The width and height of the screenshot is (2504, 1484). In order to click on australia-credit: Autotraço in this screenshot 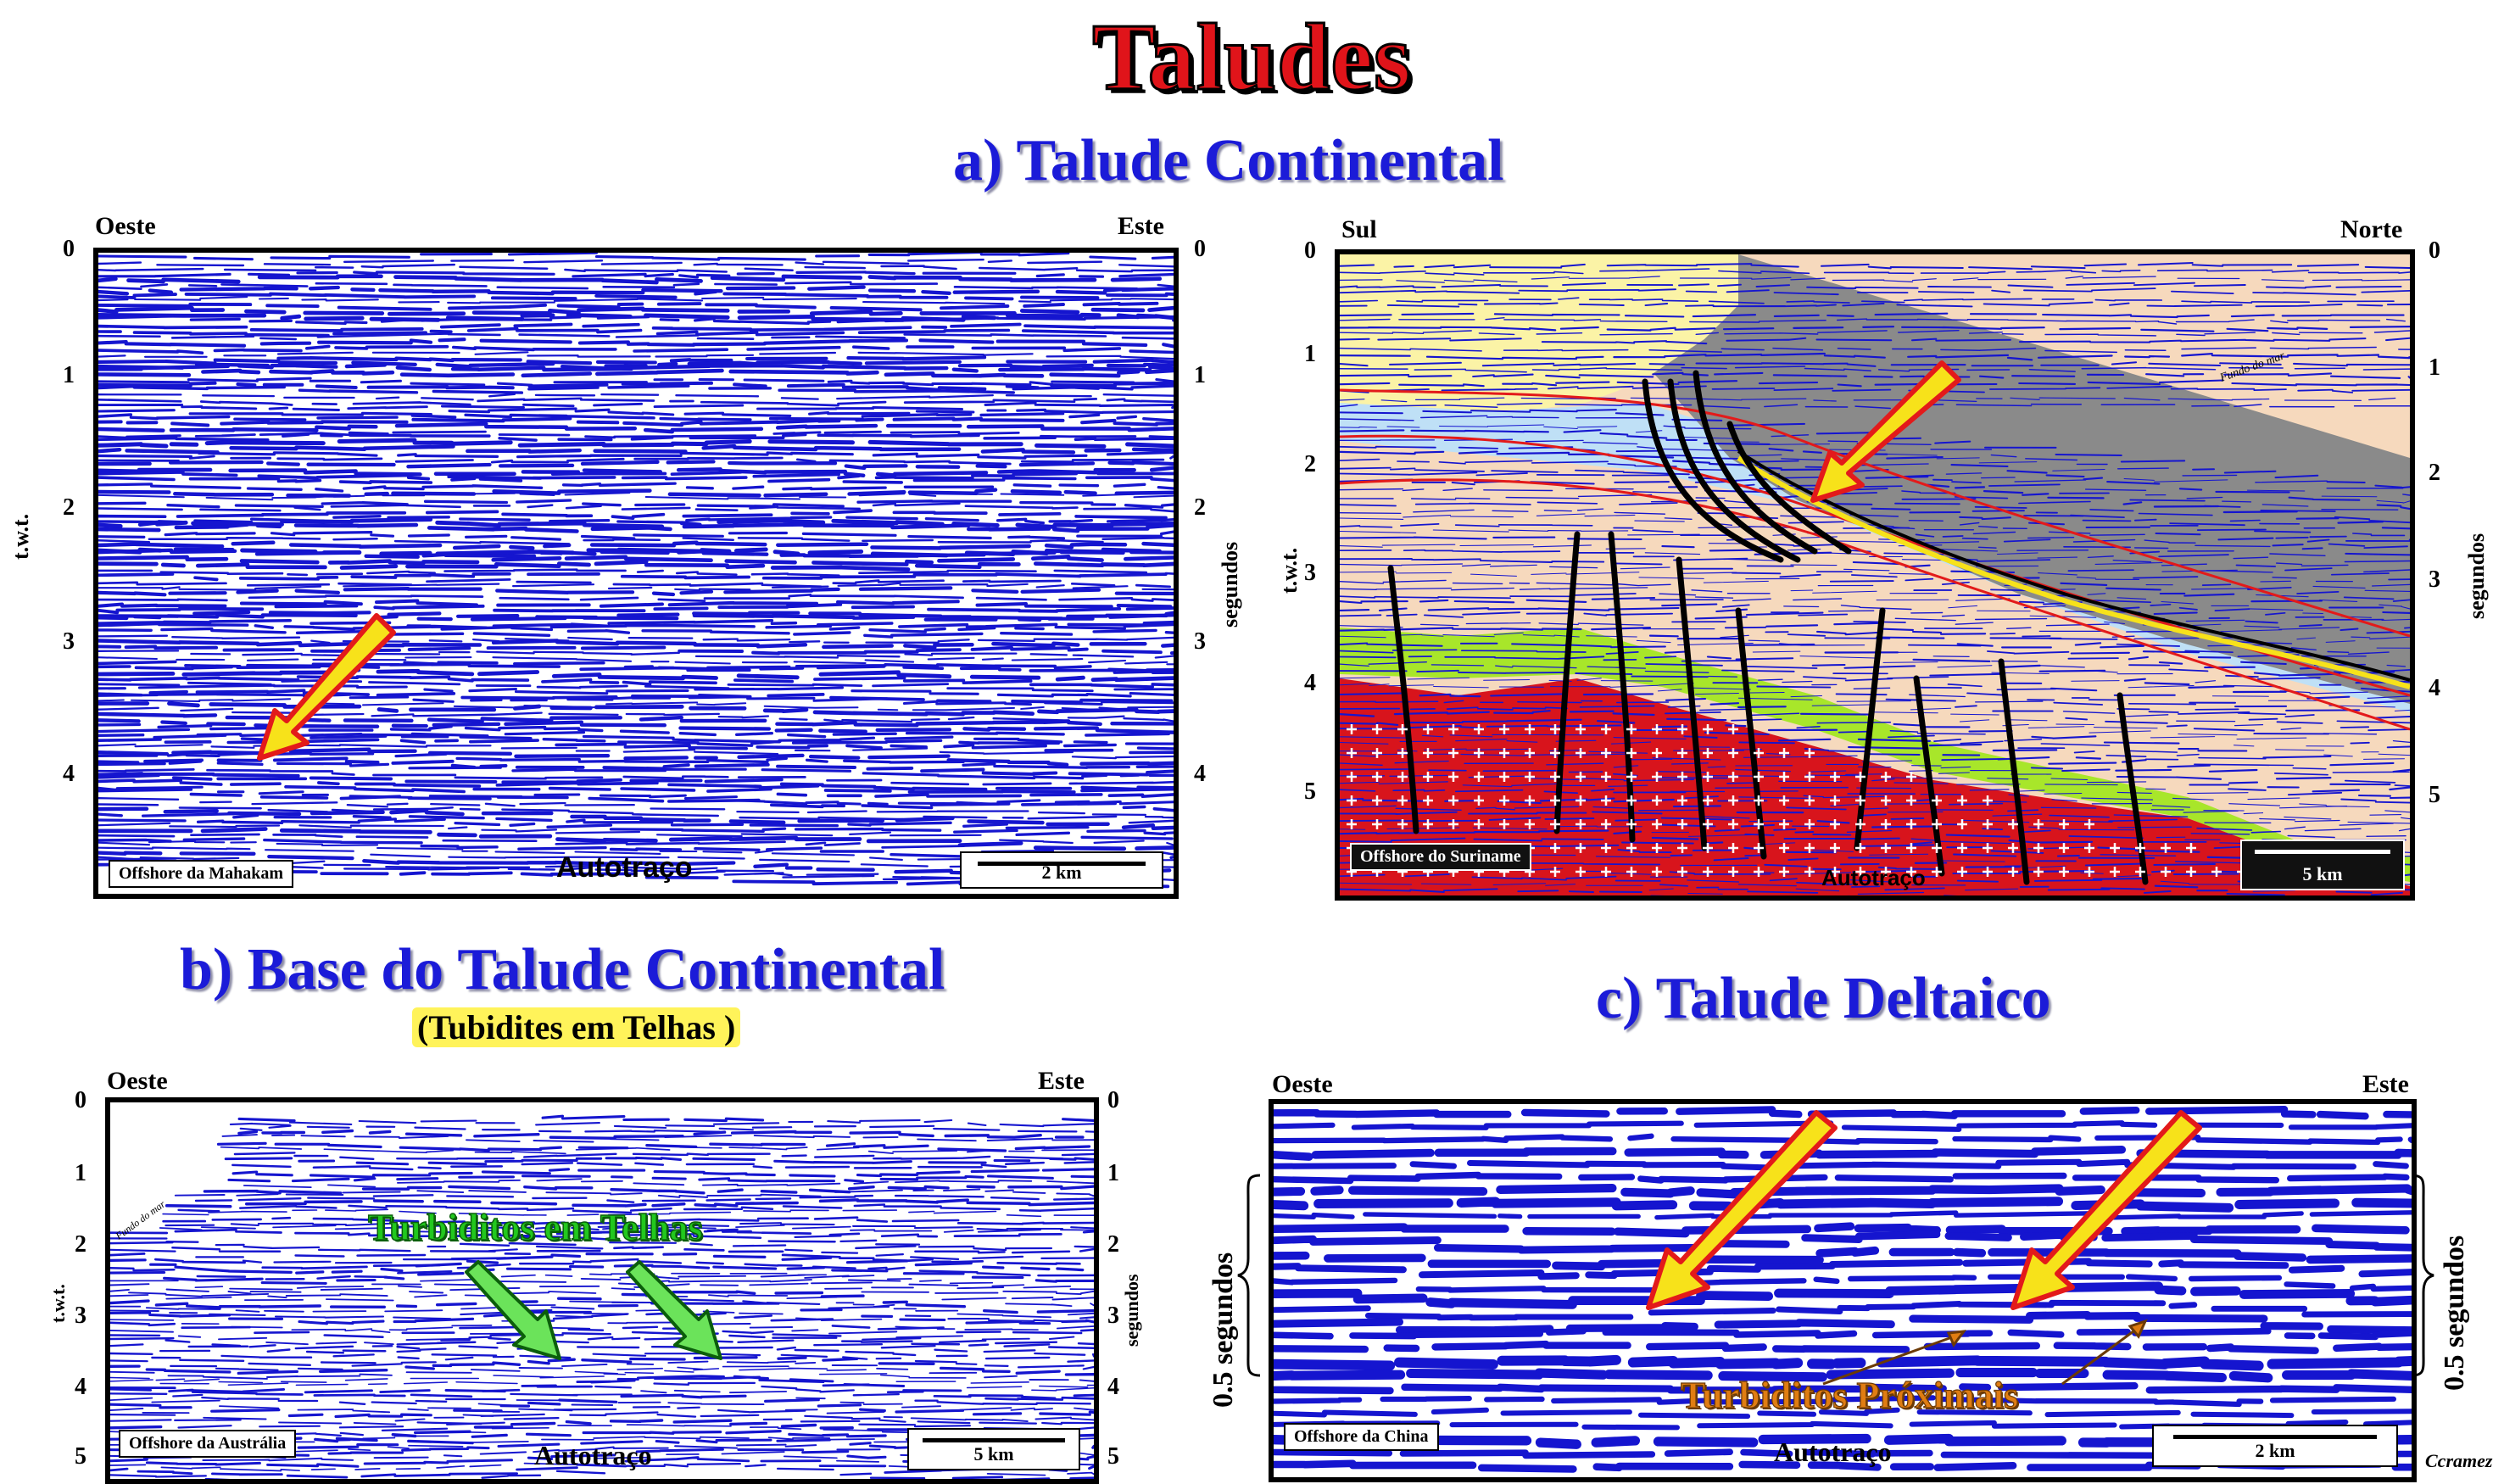, I will do `click(593, 1455)`.